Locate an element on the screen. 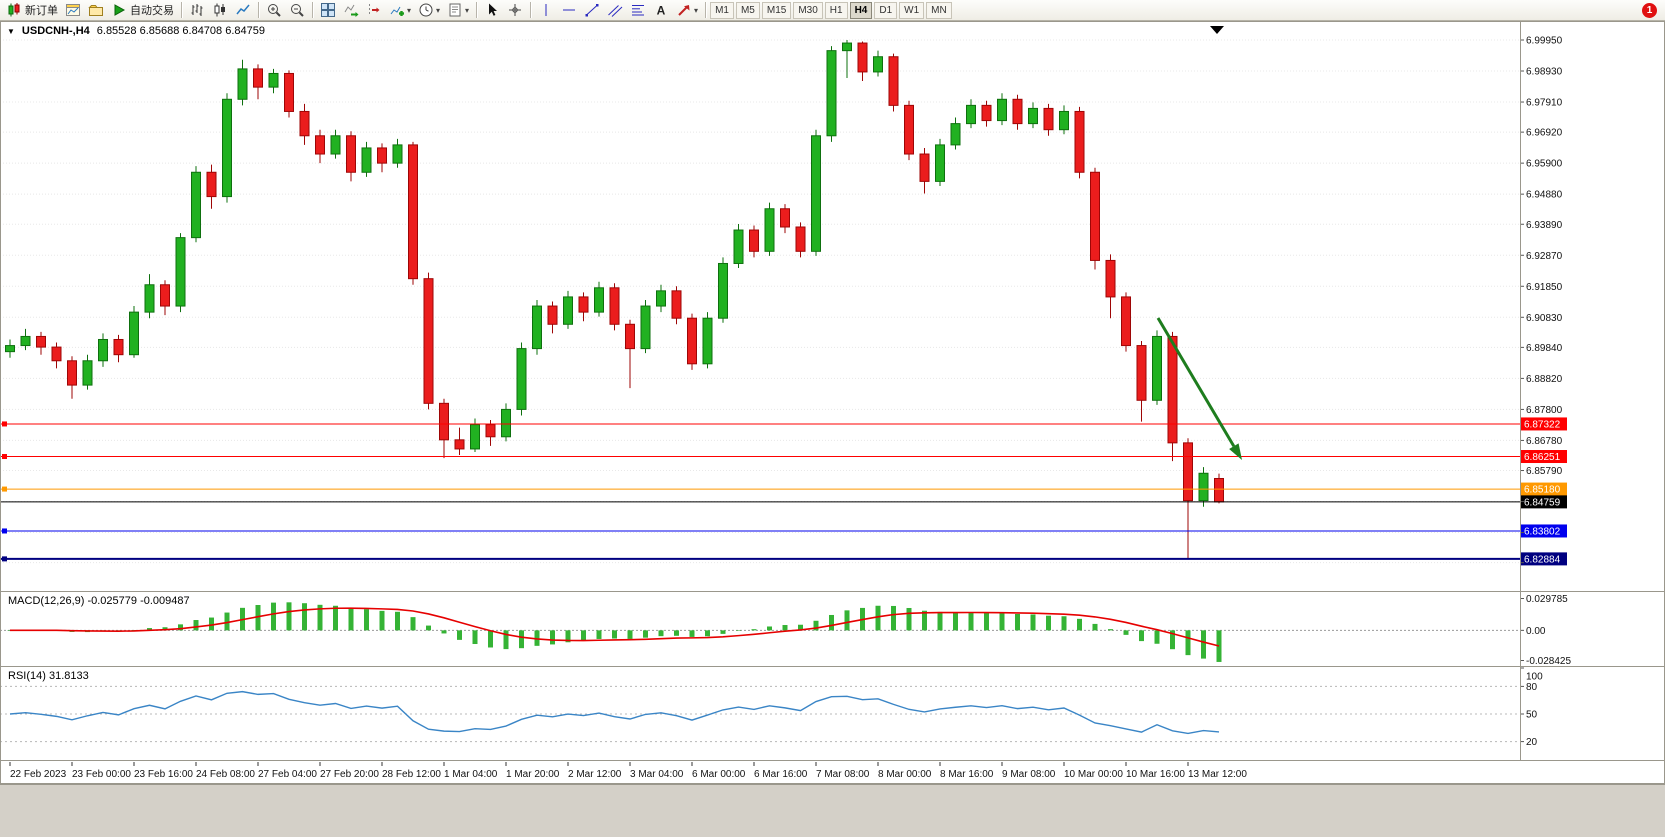 This screenshot has width=1665, height=837. hline-6.86251: 6.86251 is located at coordinates (783, 457).